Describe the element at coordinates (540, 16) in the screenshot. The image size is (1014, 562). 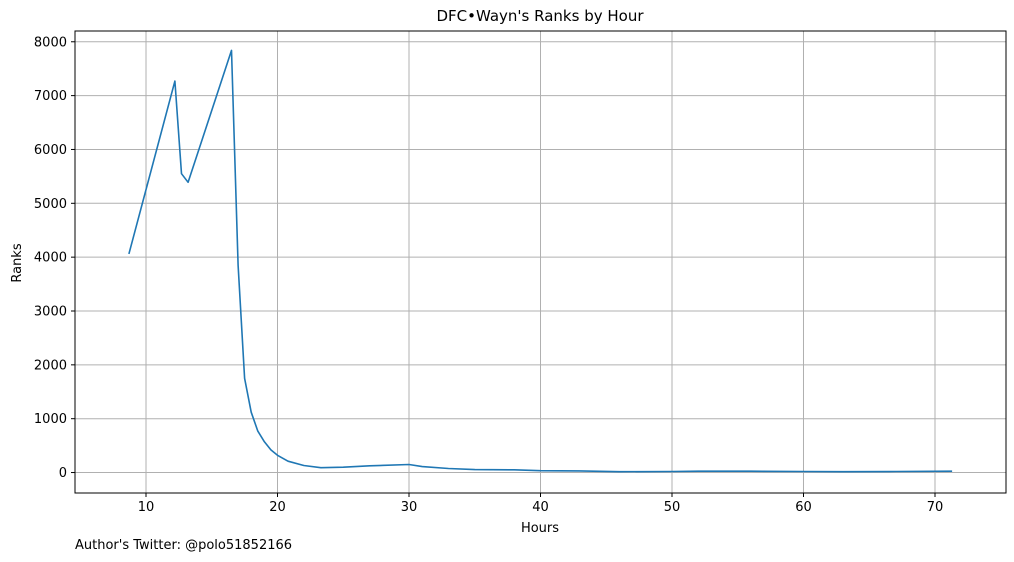
I see `chart-title: DFC•Wayn's Ranks by Hour` at that location.